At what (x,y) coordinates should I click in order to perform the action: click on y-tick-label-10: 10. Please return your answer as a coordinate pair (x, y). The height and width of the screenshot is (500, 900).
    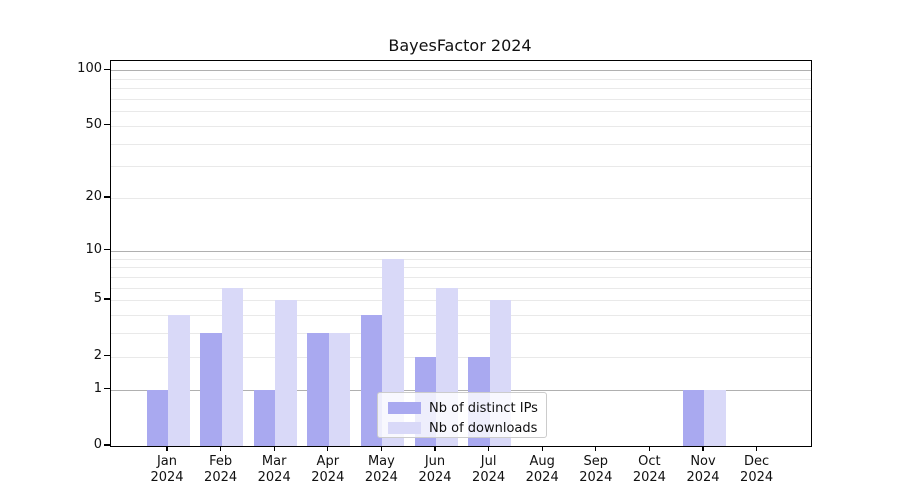
    Looking at the image, I should click on (93, 249).